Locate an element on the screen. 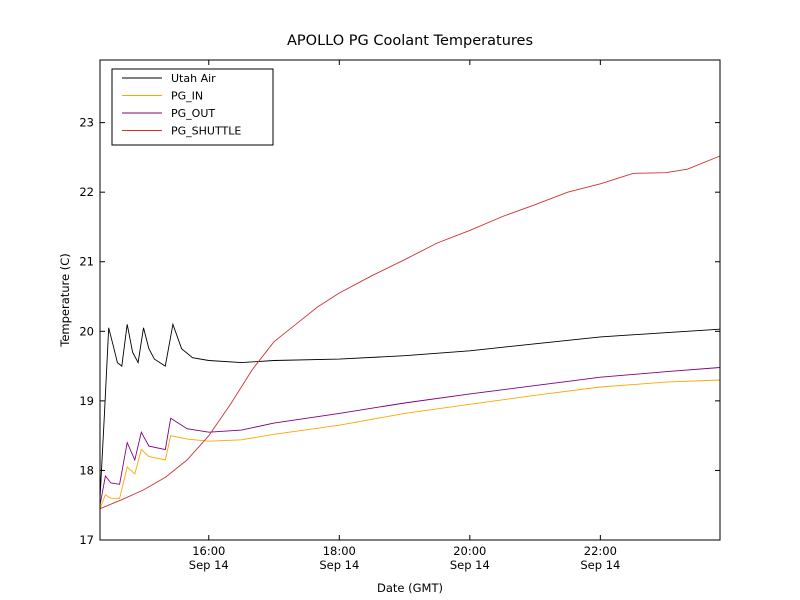  y-tick-label: 17 is located at coordinates (86, 540).